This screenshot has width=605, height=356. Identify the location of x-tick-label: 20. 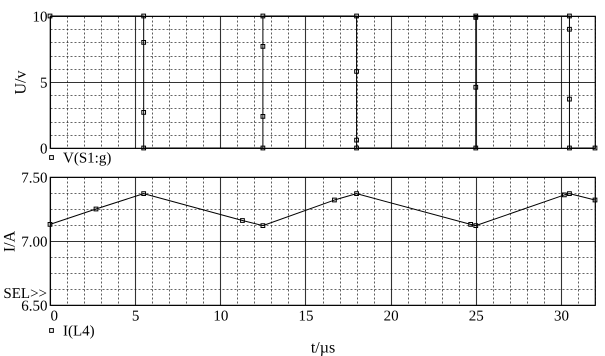
(391, 316).